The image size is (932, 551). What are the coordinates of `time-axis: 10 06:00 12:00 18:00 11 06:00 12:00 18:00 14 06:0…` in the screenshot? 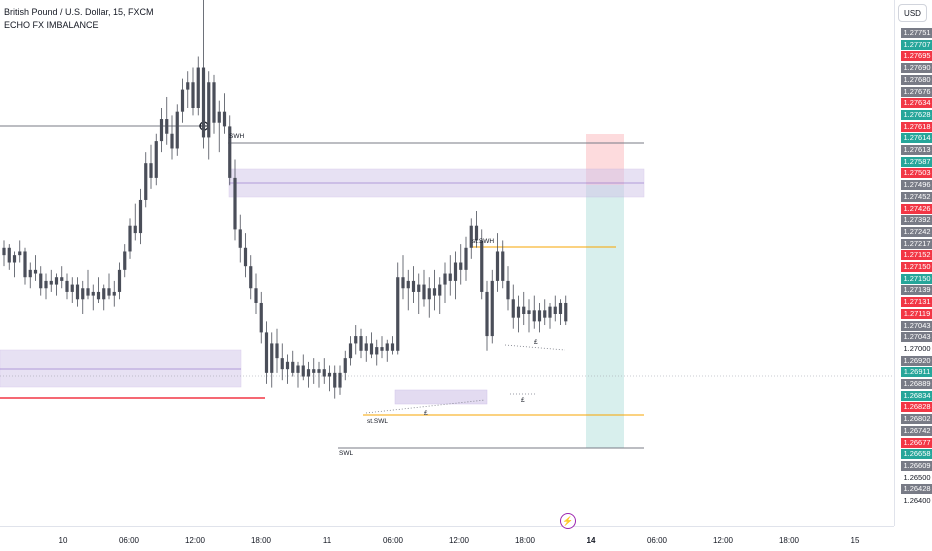 It's located at (447, 538).